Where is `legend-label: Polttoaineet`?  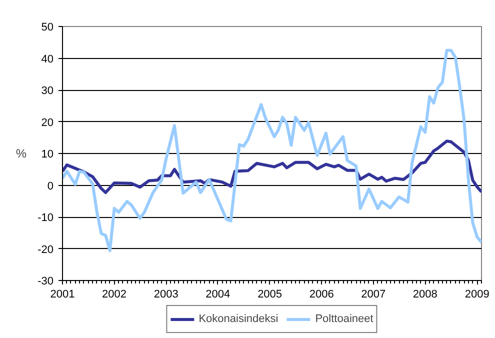
legend-label: Polttoaineet is located at coordinates (344, 319).